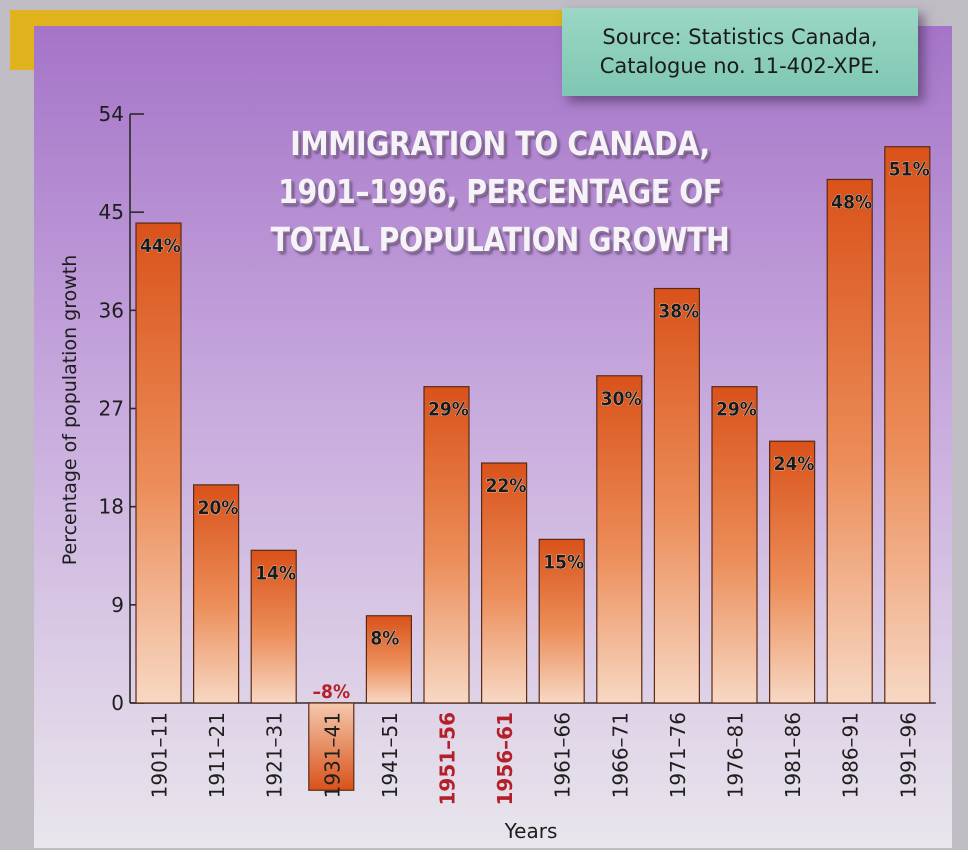 The image size is (968, 850). What do you see at coordinates (794, 464) in the screenshot?
I see `data-label: 24%` at bounding box center [794, 464].